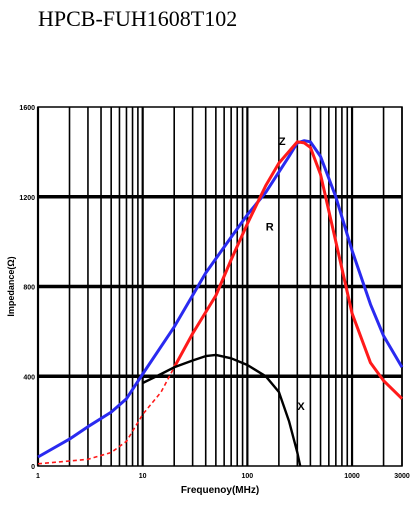 The image size is (411, 516). Describe the element at coordinates (38, 476) in the screenshot. I see `x-tick-label: 1` at that location.